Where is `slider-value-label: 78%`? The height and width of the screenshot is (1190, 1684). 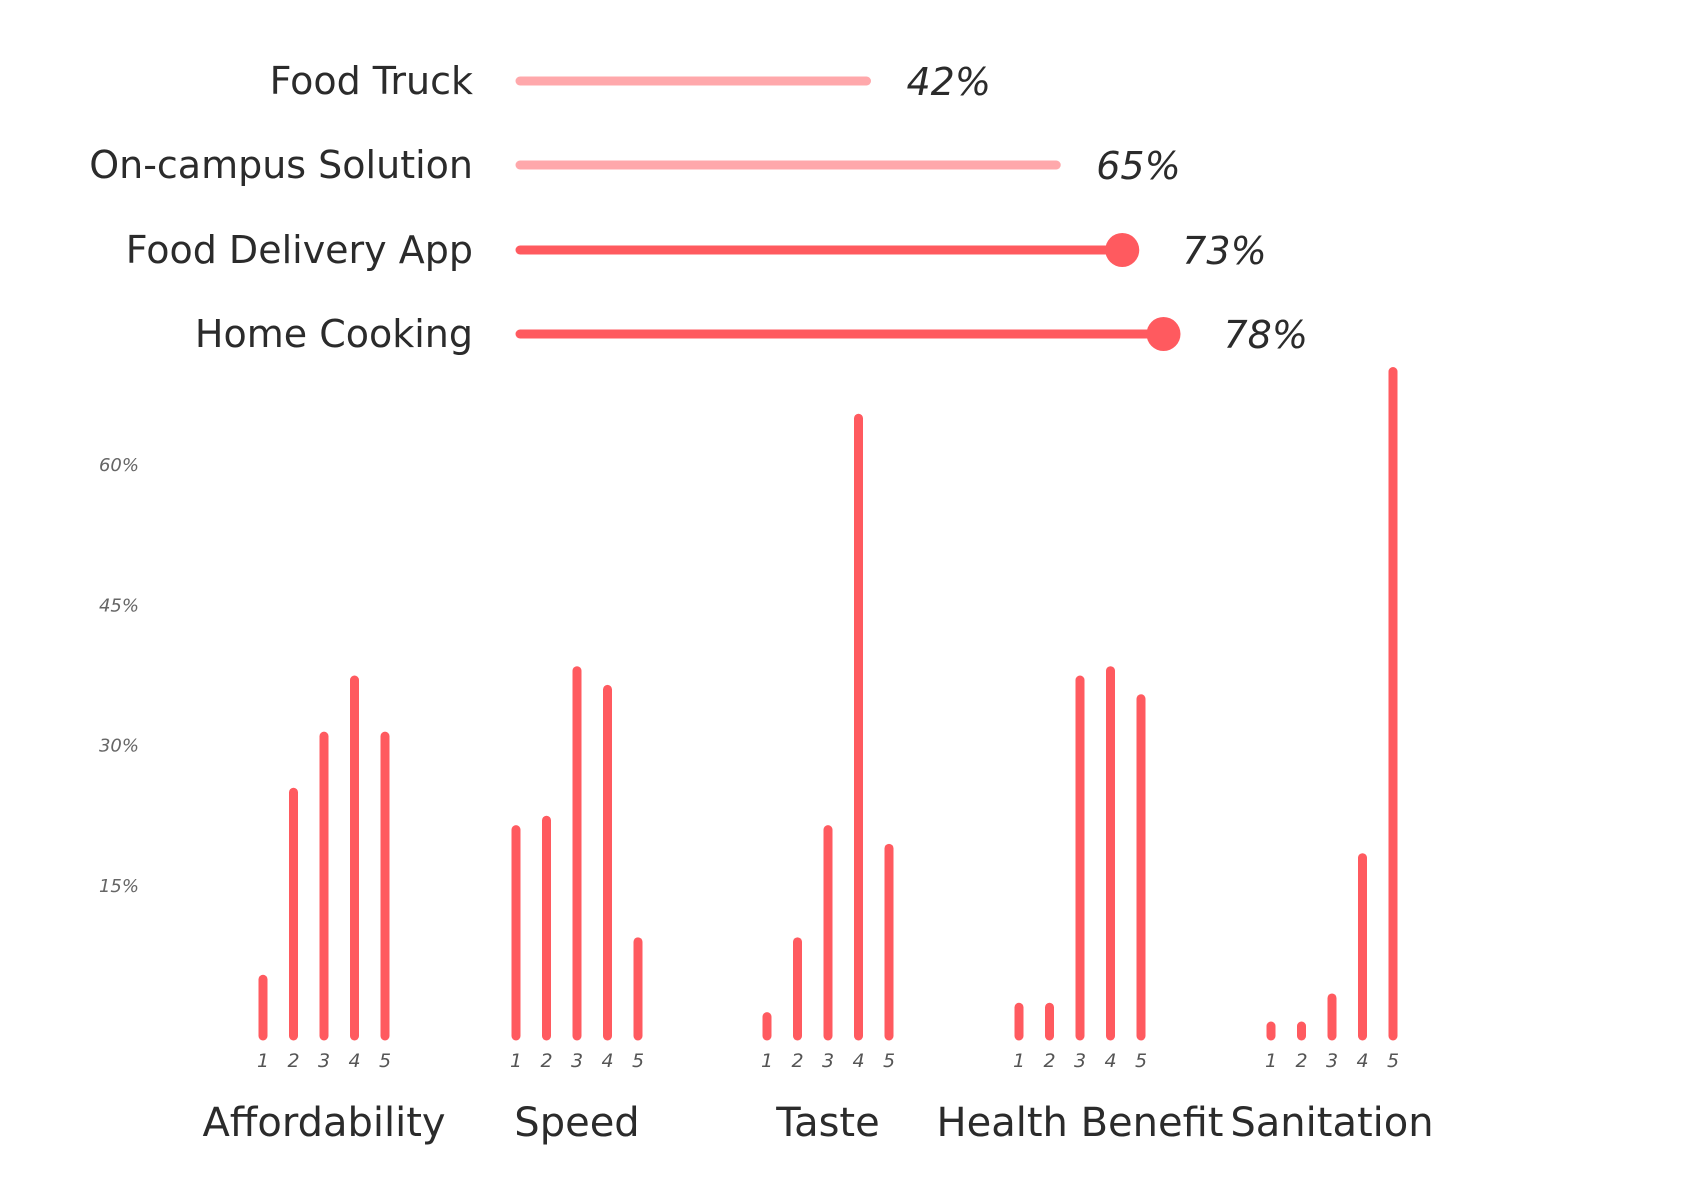 slider-value-label: 78% is located at coordinates (1266, 335).